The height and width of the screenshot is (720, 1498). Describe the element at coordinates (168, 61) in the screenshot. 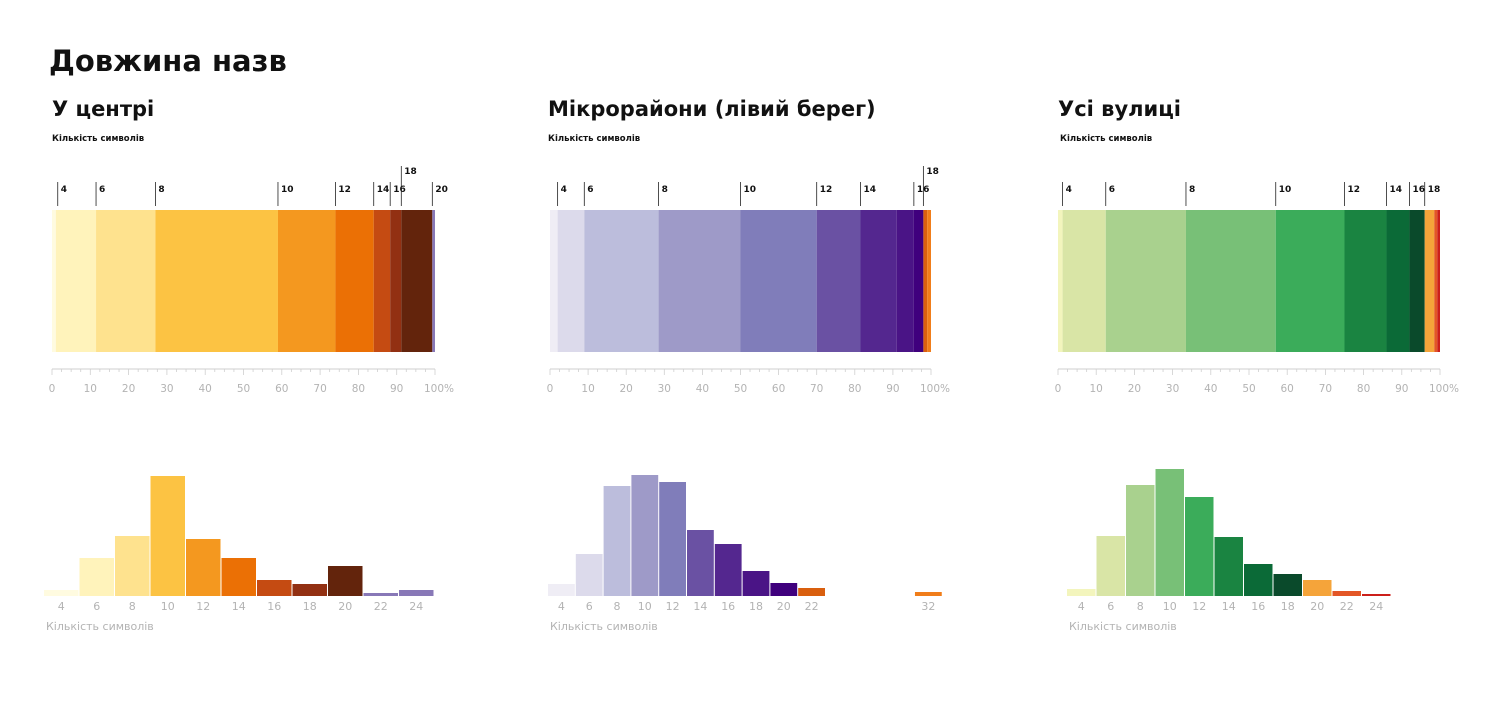

I see `page-title: Довжина назв` at that location.